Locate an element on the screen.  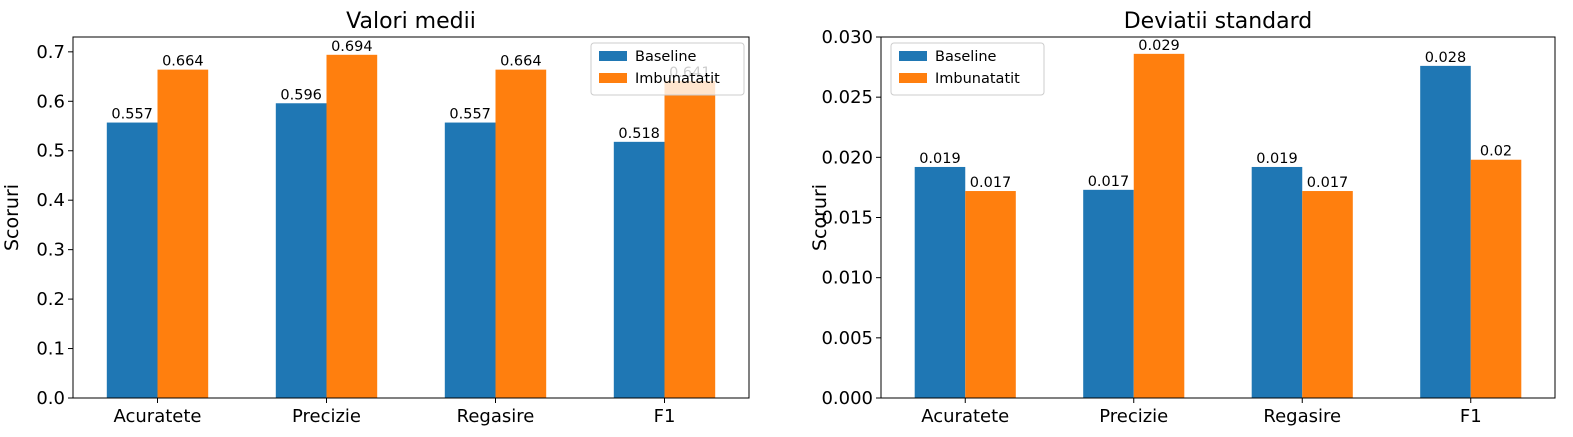
y-tick-label: 0.005 is located at coordinates (847, 338).